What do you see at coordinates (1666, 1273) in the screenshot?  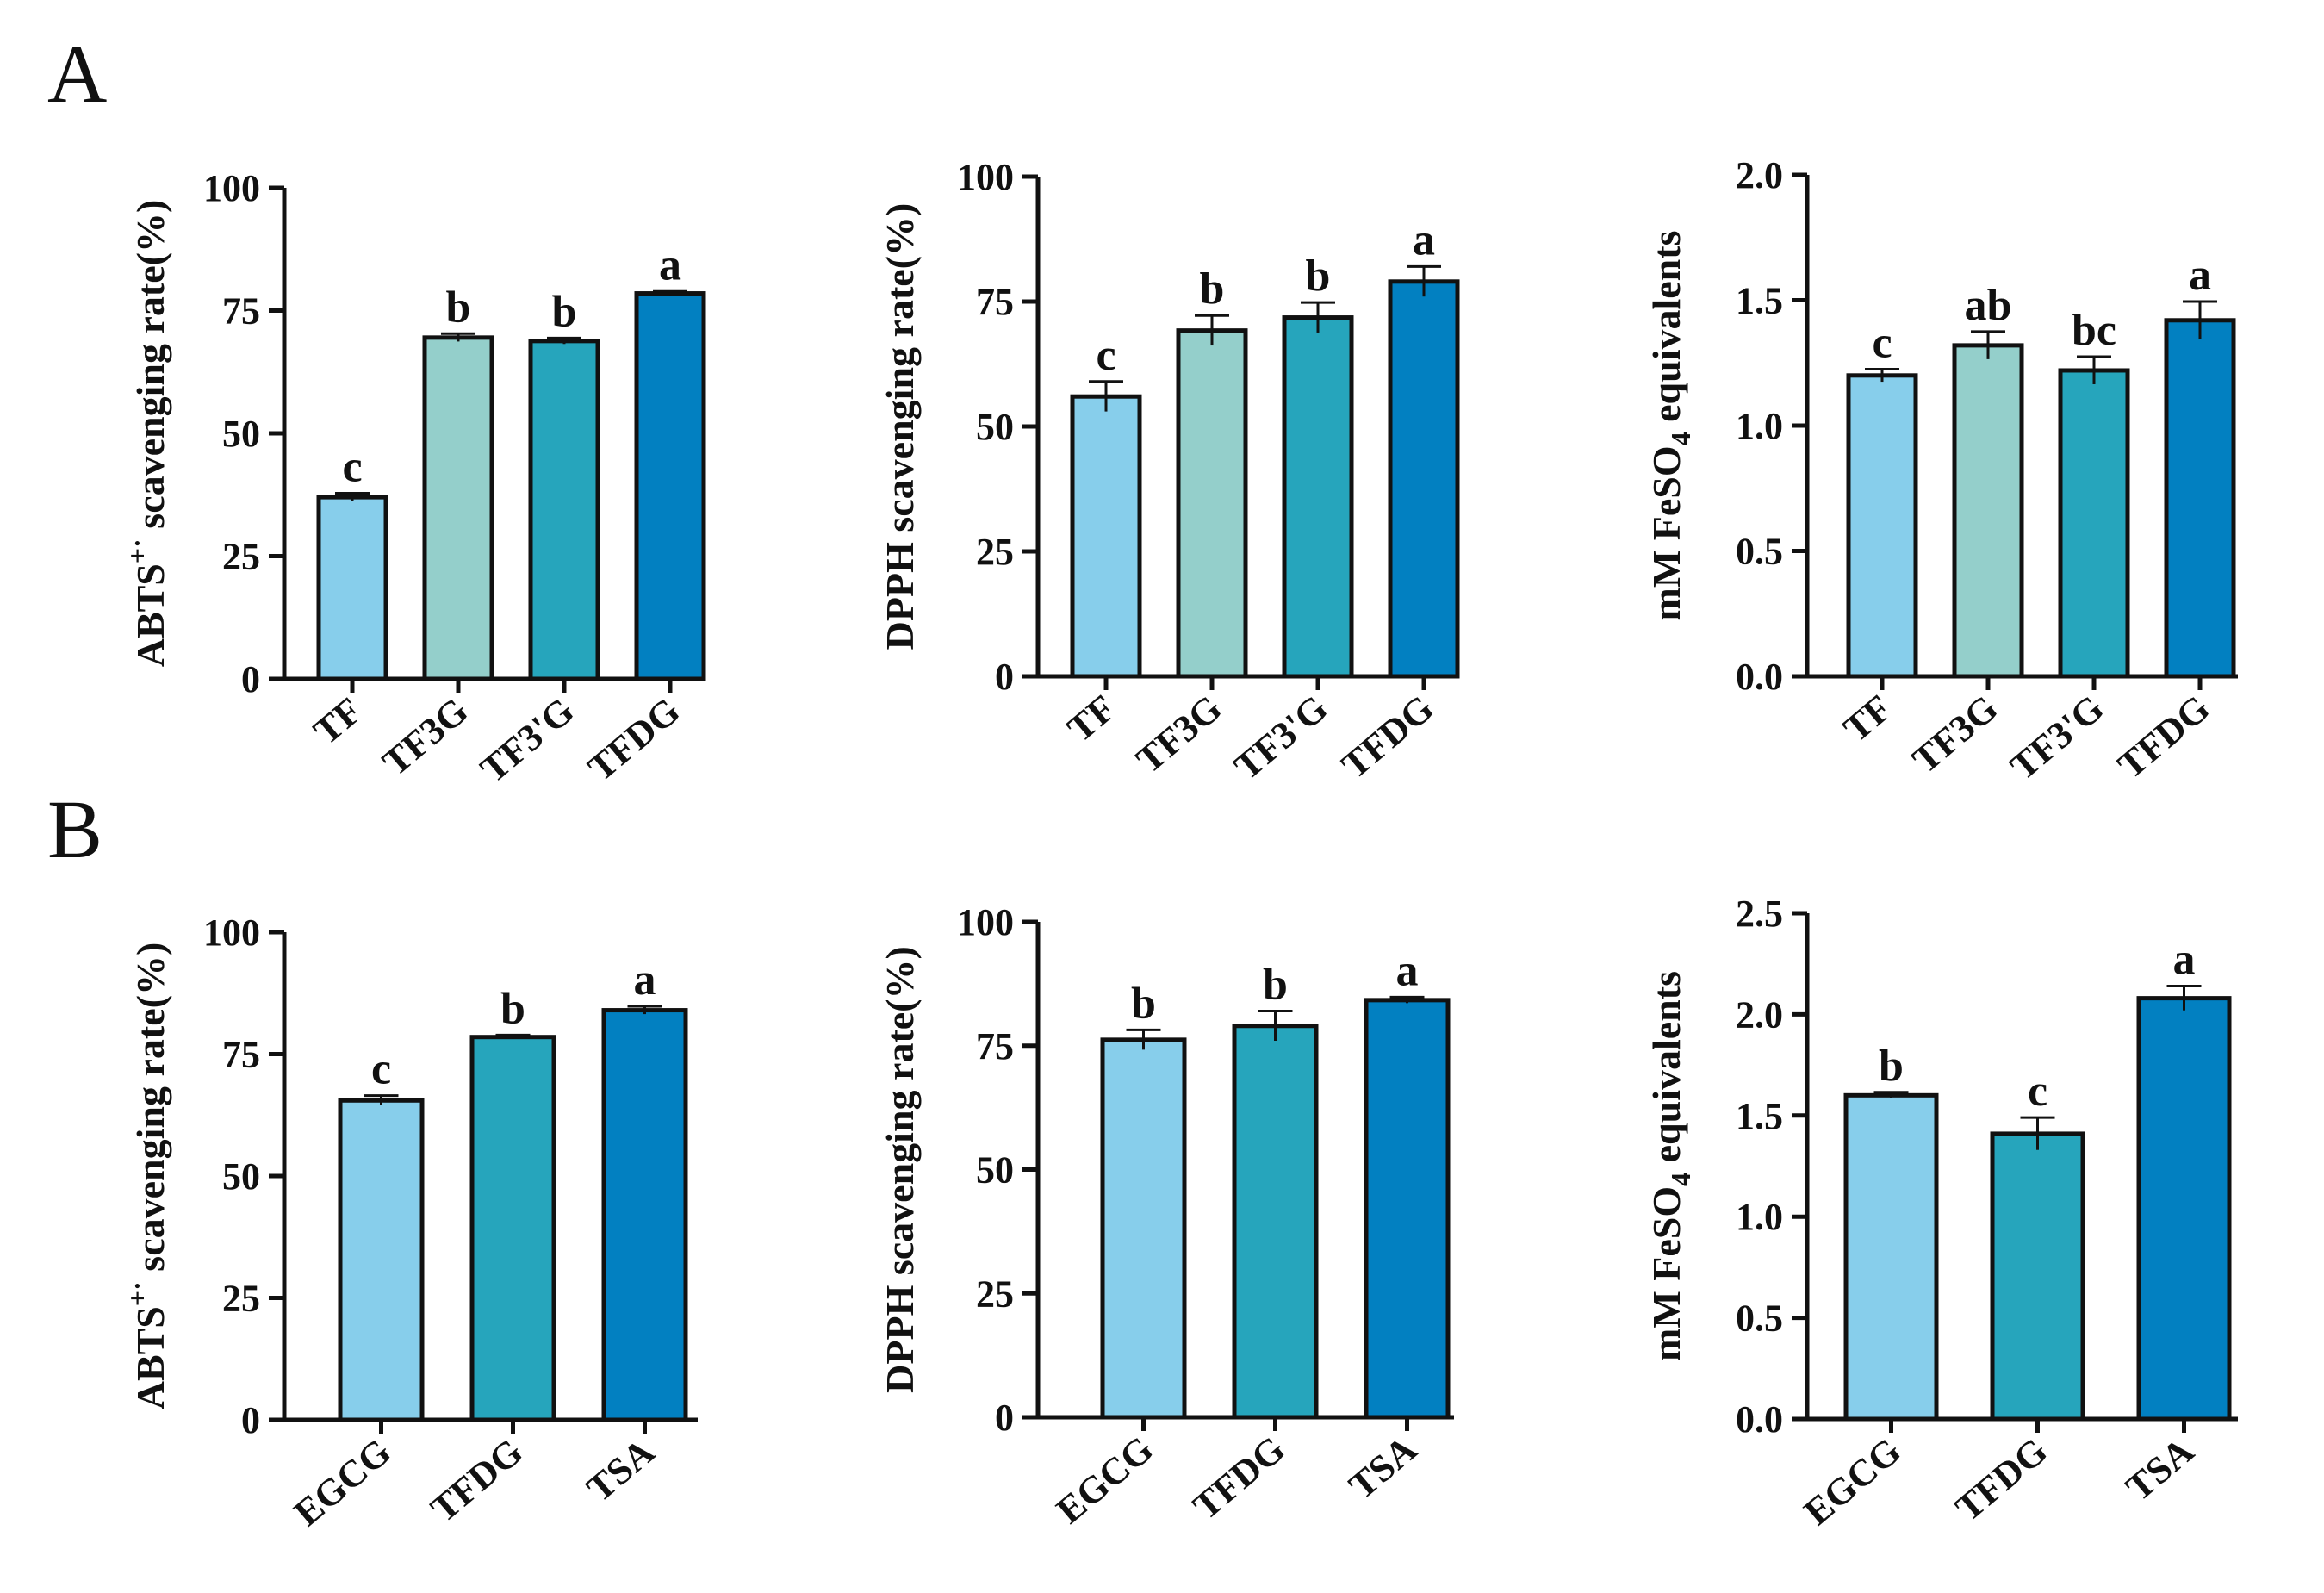 I see `y-axis-title-main: mM FeSO` at bounding box center [1666, 1273].